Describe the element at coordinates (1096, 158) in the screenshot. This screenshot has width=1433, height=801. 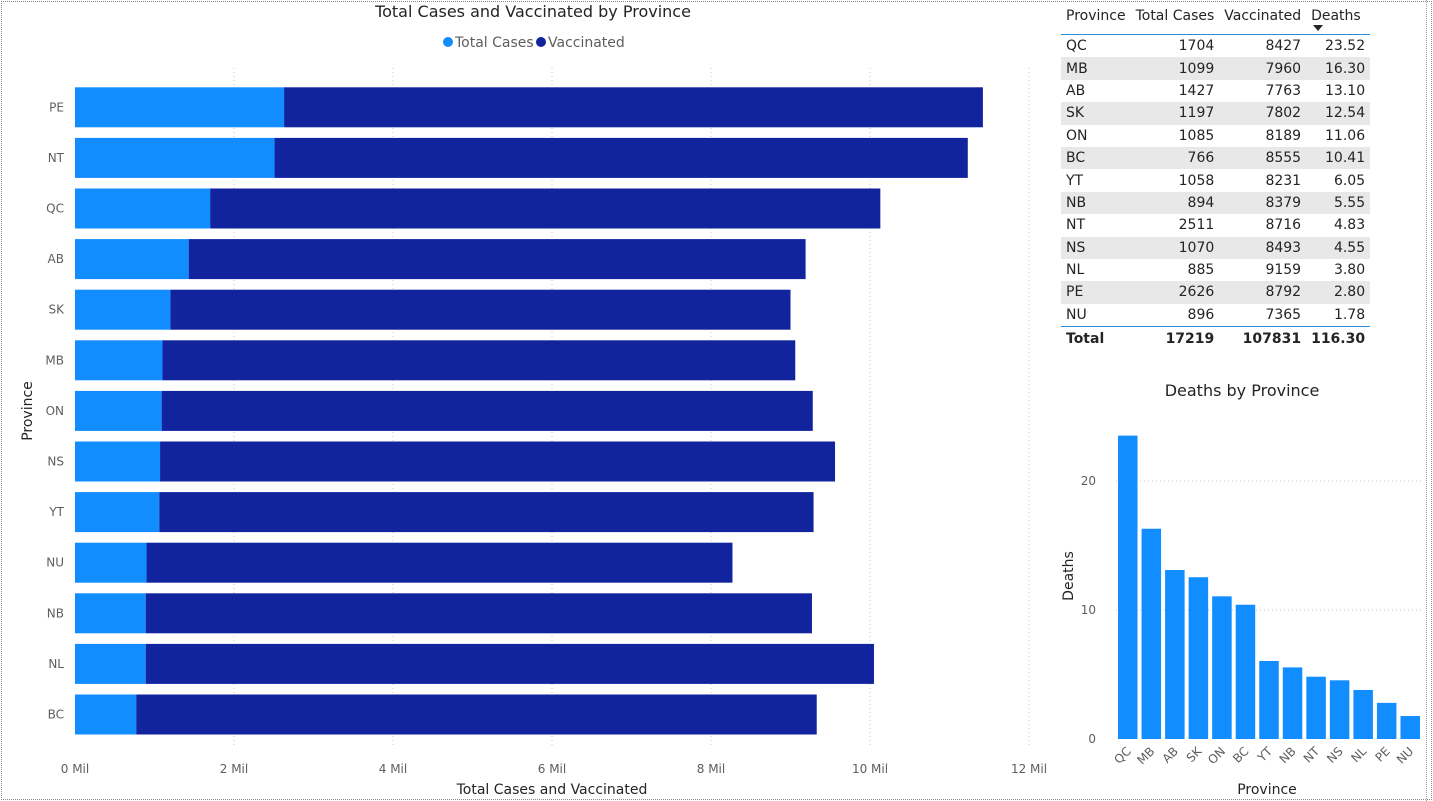
I see `cell-province: BC` at that location.